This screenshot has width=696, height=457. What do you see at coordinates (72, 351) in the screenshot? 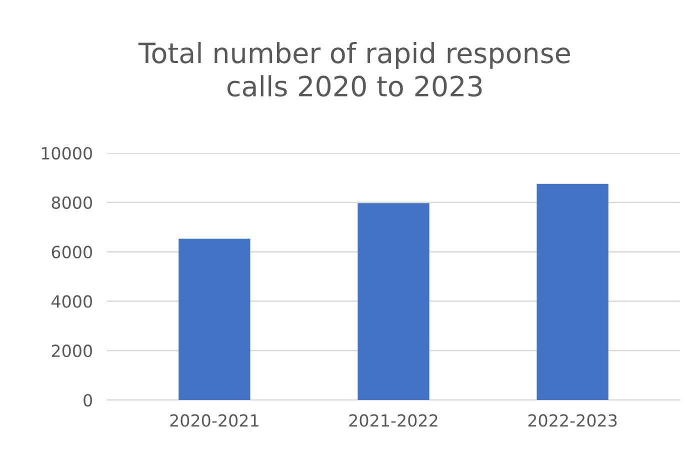
I see `y-tick-label: 2000` at bounding box center [72, 351].